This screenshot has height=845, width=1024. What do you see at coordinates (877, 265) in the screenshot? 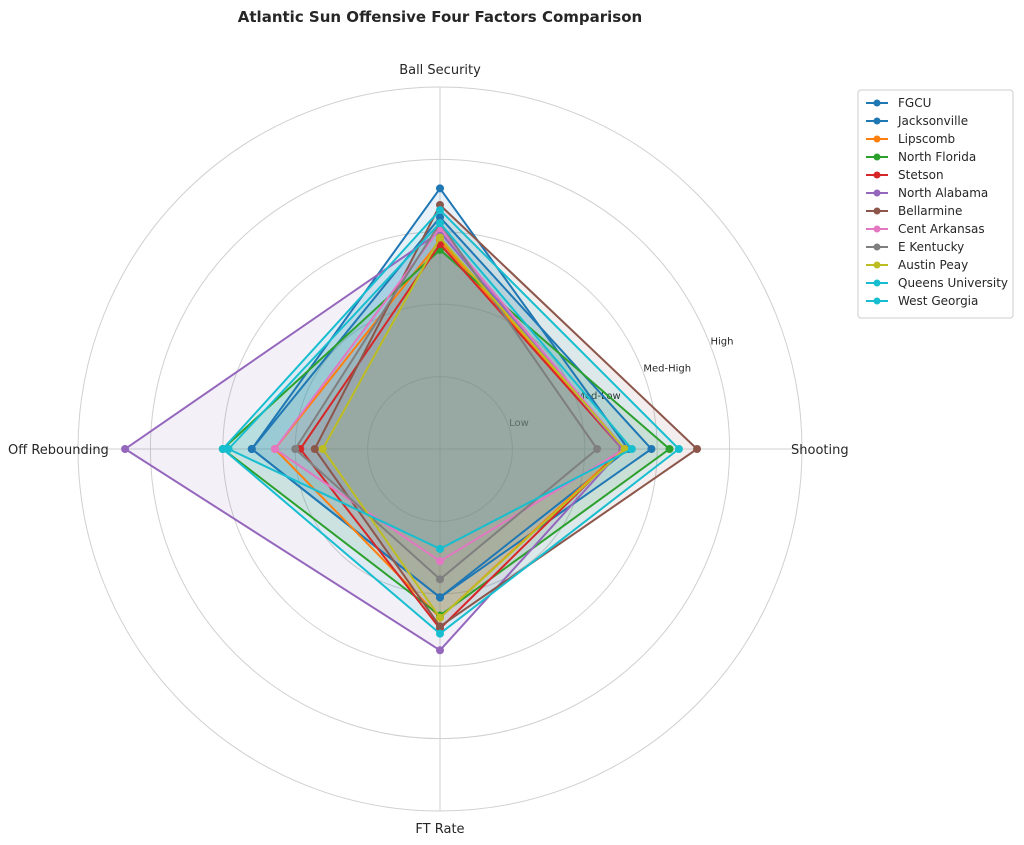
I see `legend-marker-austin-peay` at bounding box center [877, 265].